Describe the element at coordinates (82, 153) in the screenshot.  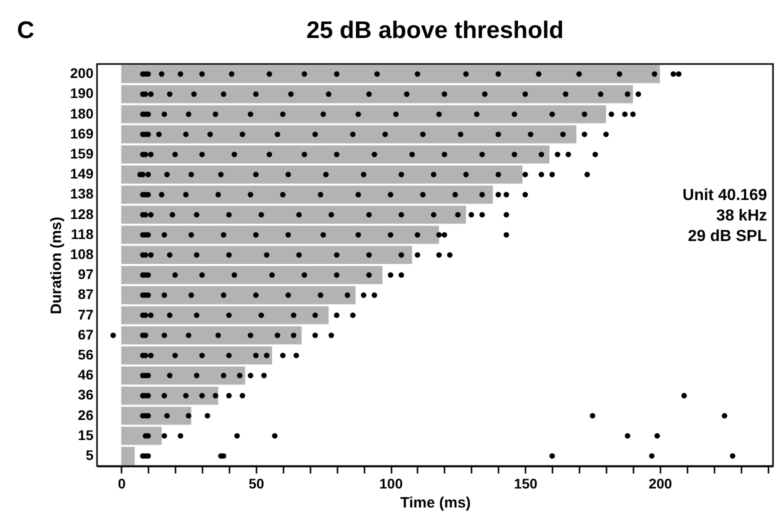
I see `y-tick-label: 159` at that location.